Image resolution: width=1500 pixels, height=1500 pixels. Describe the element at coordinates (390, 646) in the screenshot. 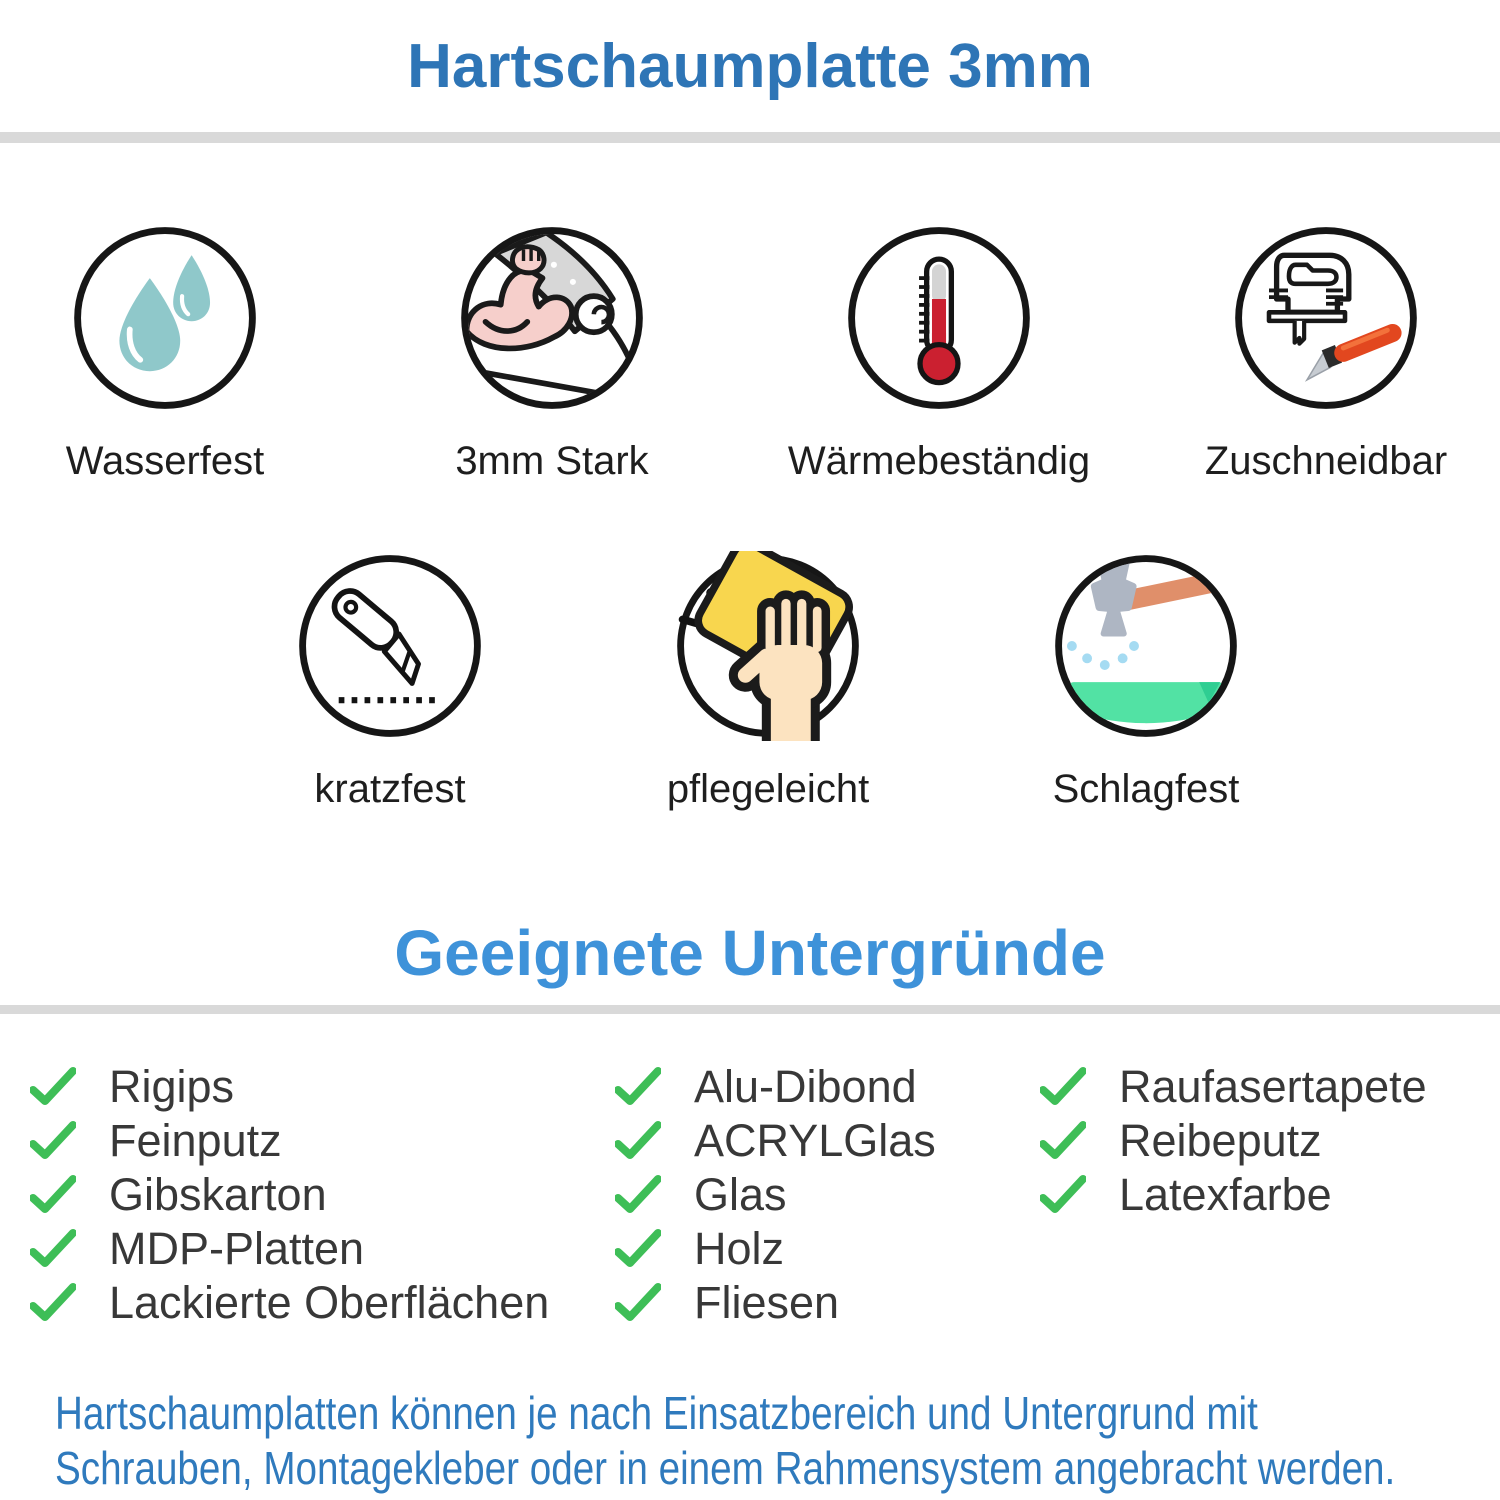

I see `utility-knife-icon` at that location.